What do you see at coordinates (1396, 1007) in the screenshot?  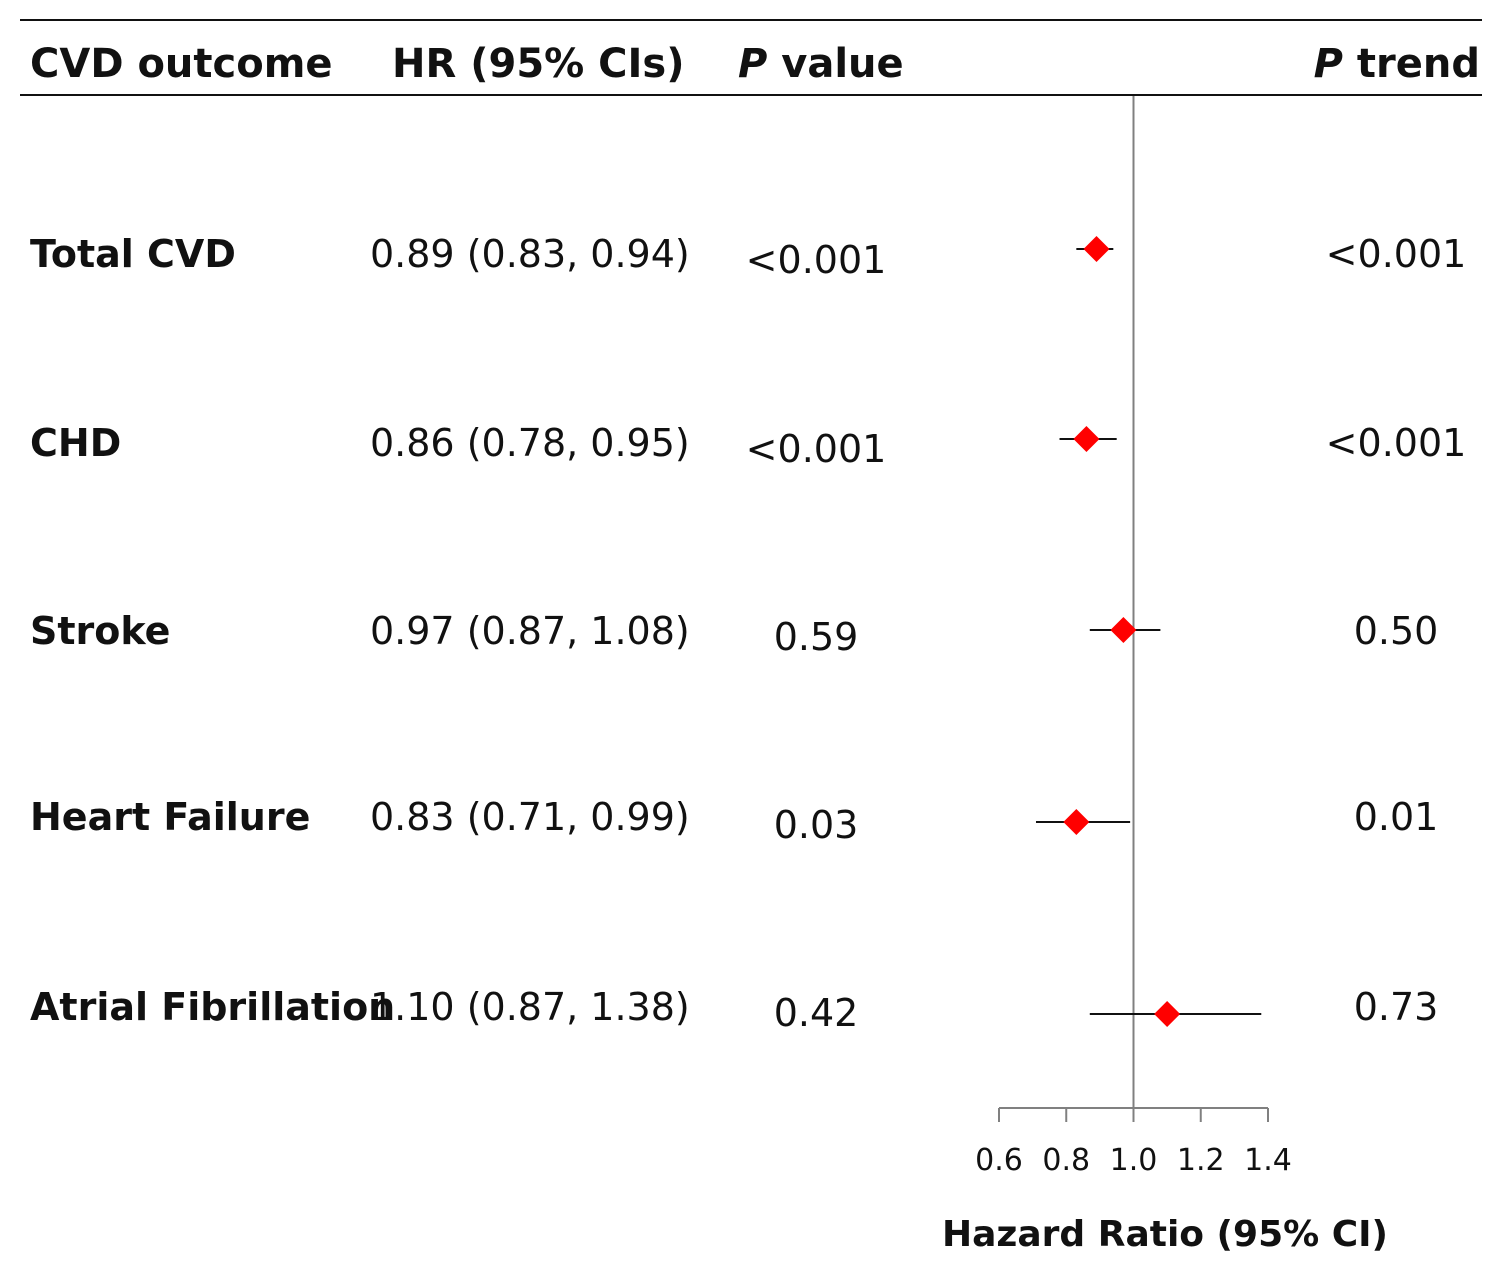 I see `p-trend: 0.73` at bounding box center [1396, 1007].